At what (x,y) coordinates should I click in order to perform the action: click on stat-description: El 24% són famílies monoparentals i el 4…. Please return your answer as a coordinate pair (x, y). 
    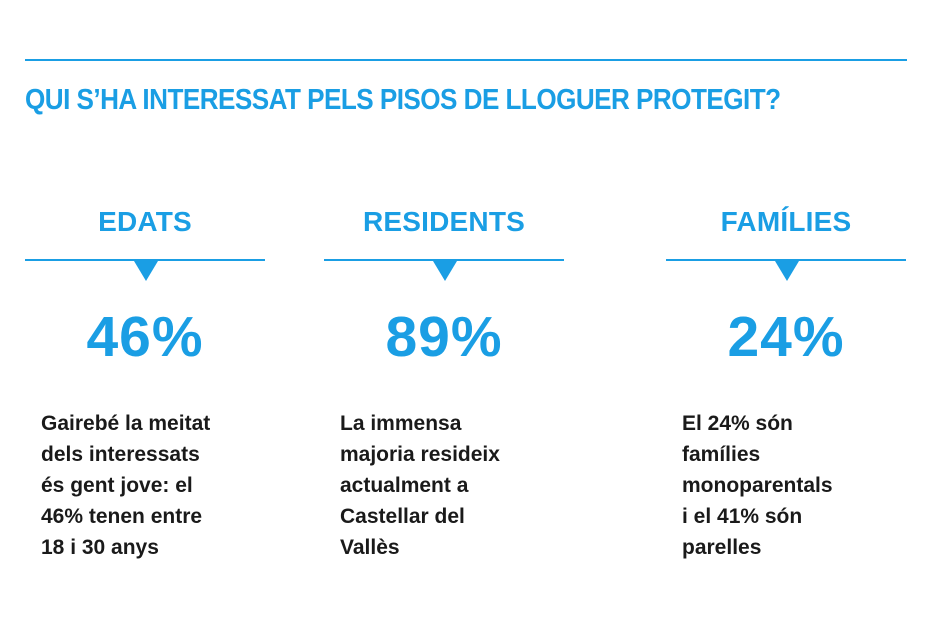
    Looking at the image, I should click on (787, 485).